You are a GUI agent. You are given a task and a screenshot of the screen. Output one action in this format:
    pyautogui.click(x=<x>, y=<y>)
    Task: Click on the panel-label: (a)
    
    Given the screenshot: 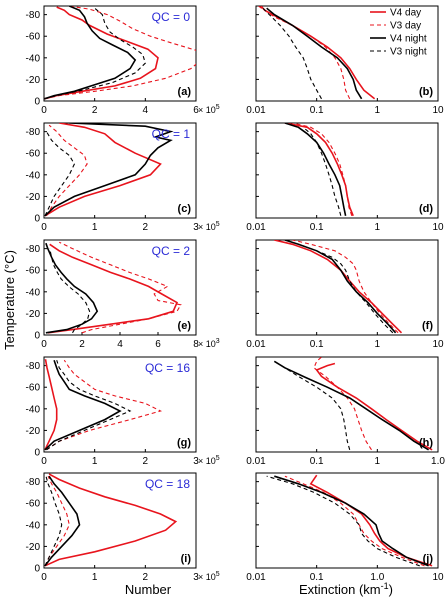 What is the action you would take?
    pyautogui.click(x=185, y=92)
    